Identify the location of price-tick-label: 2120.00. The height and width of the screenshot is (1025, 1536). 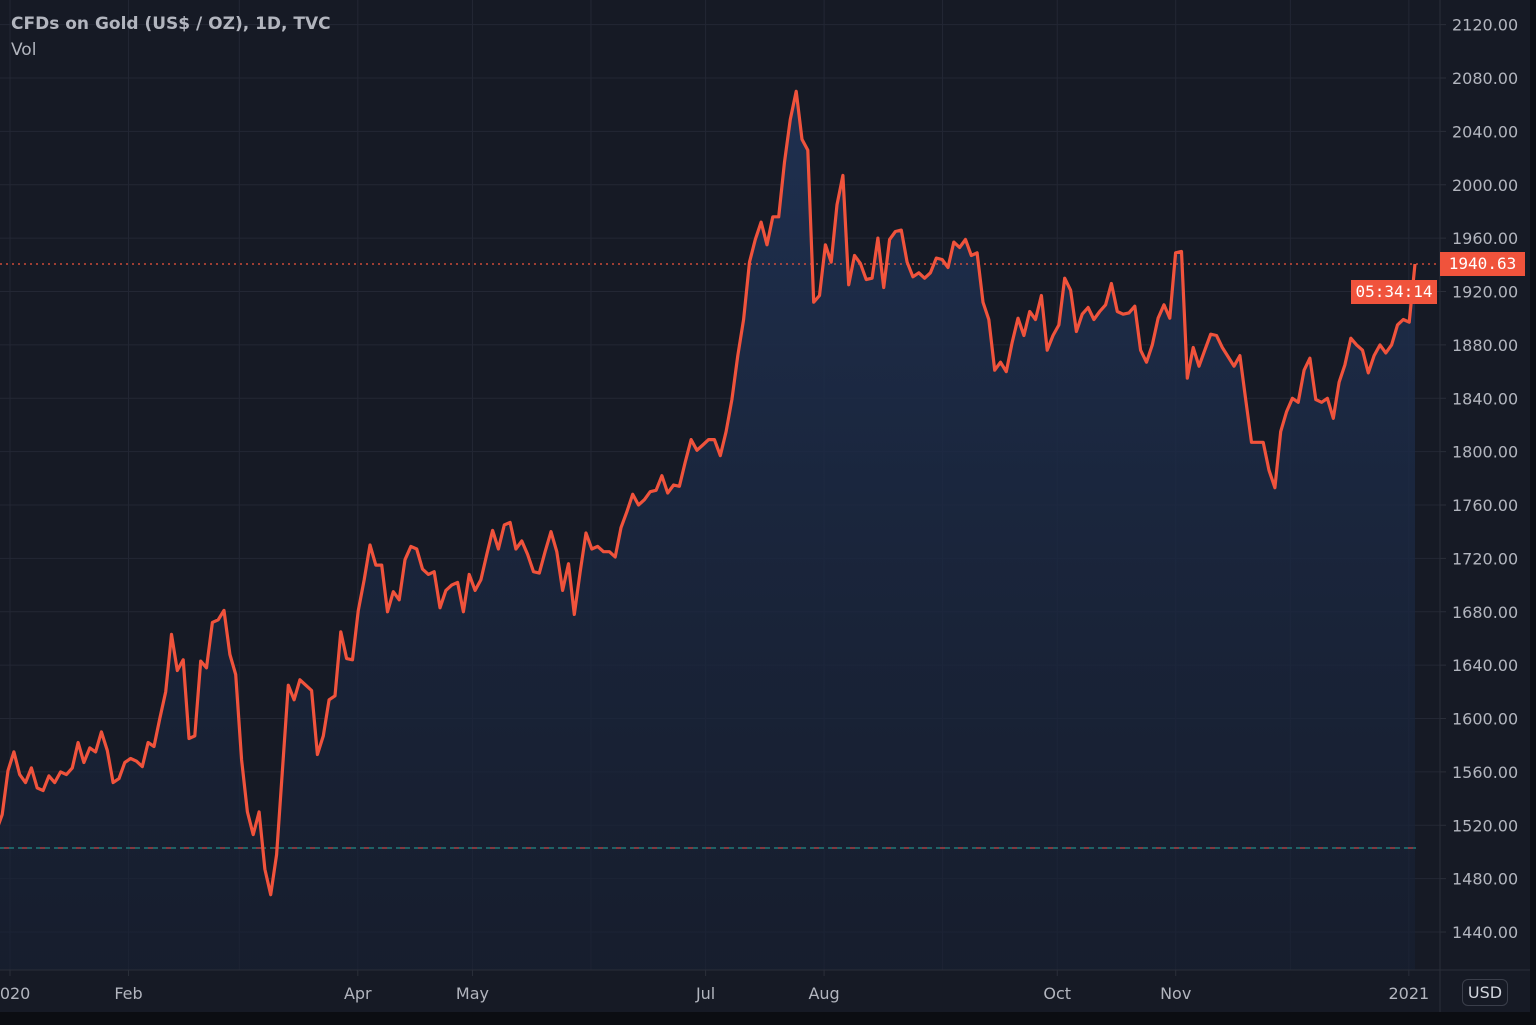
(1485, 25).